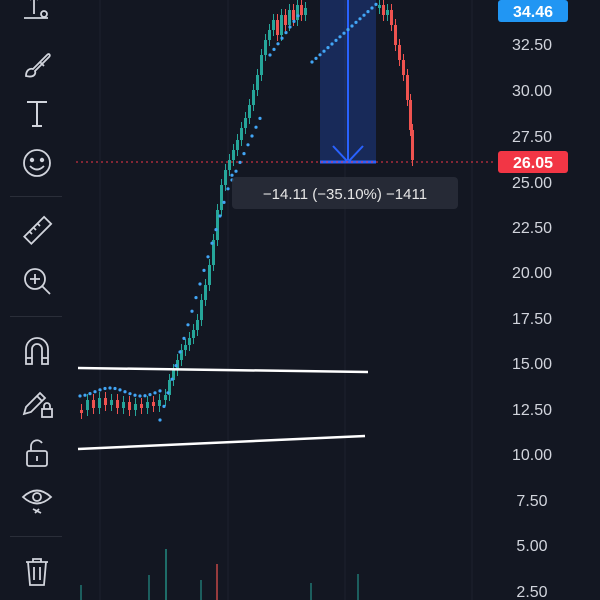 The image size is (600, 600). What do you see at coordinates (37, 403) in the screenshot?
I see `lock-drawing-tool-icon` at bounding box center [37, 403].